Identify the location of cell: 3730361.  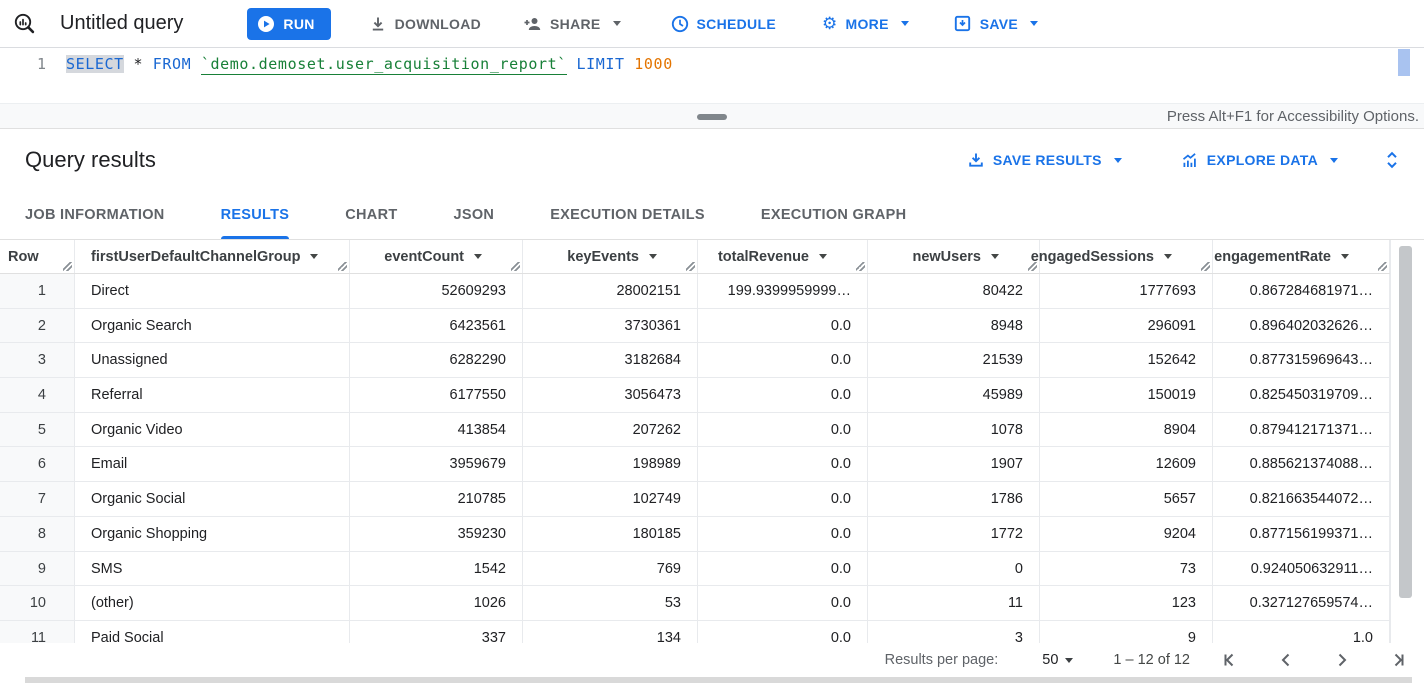
(610, 325).